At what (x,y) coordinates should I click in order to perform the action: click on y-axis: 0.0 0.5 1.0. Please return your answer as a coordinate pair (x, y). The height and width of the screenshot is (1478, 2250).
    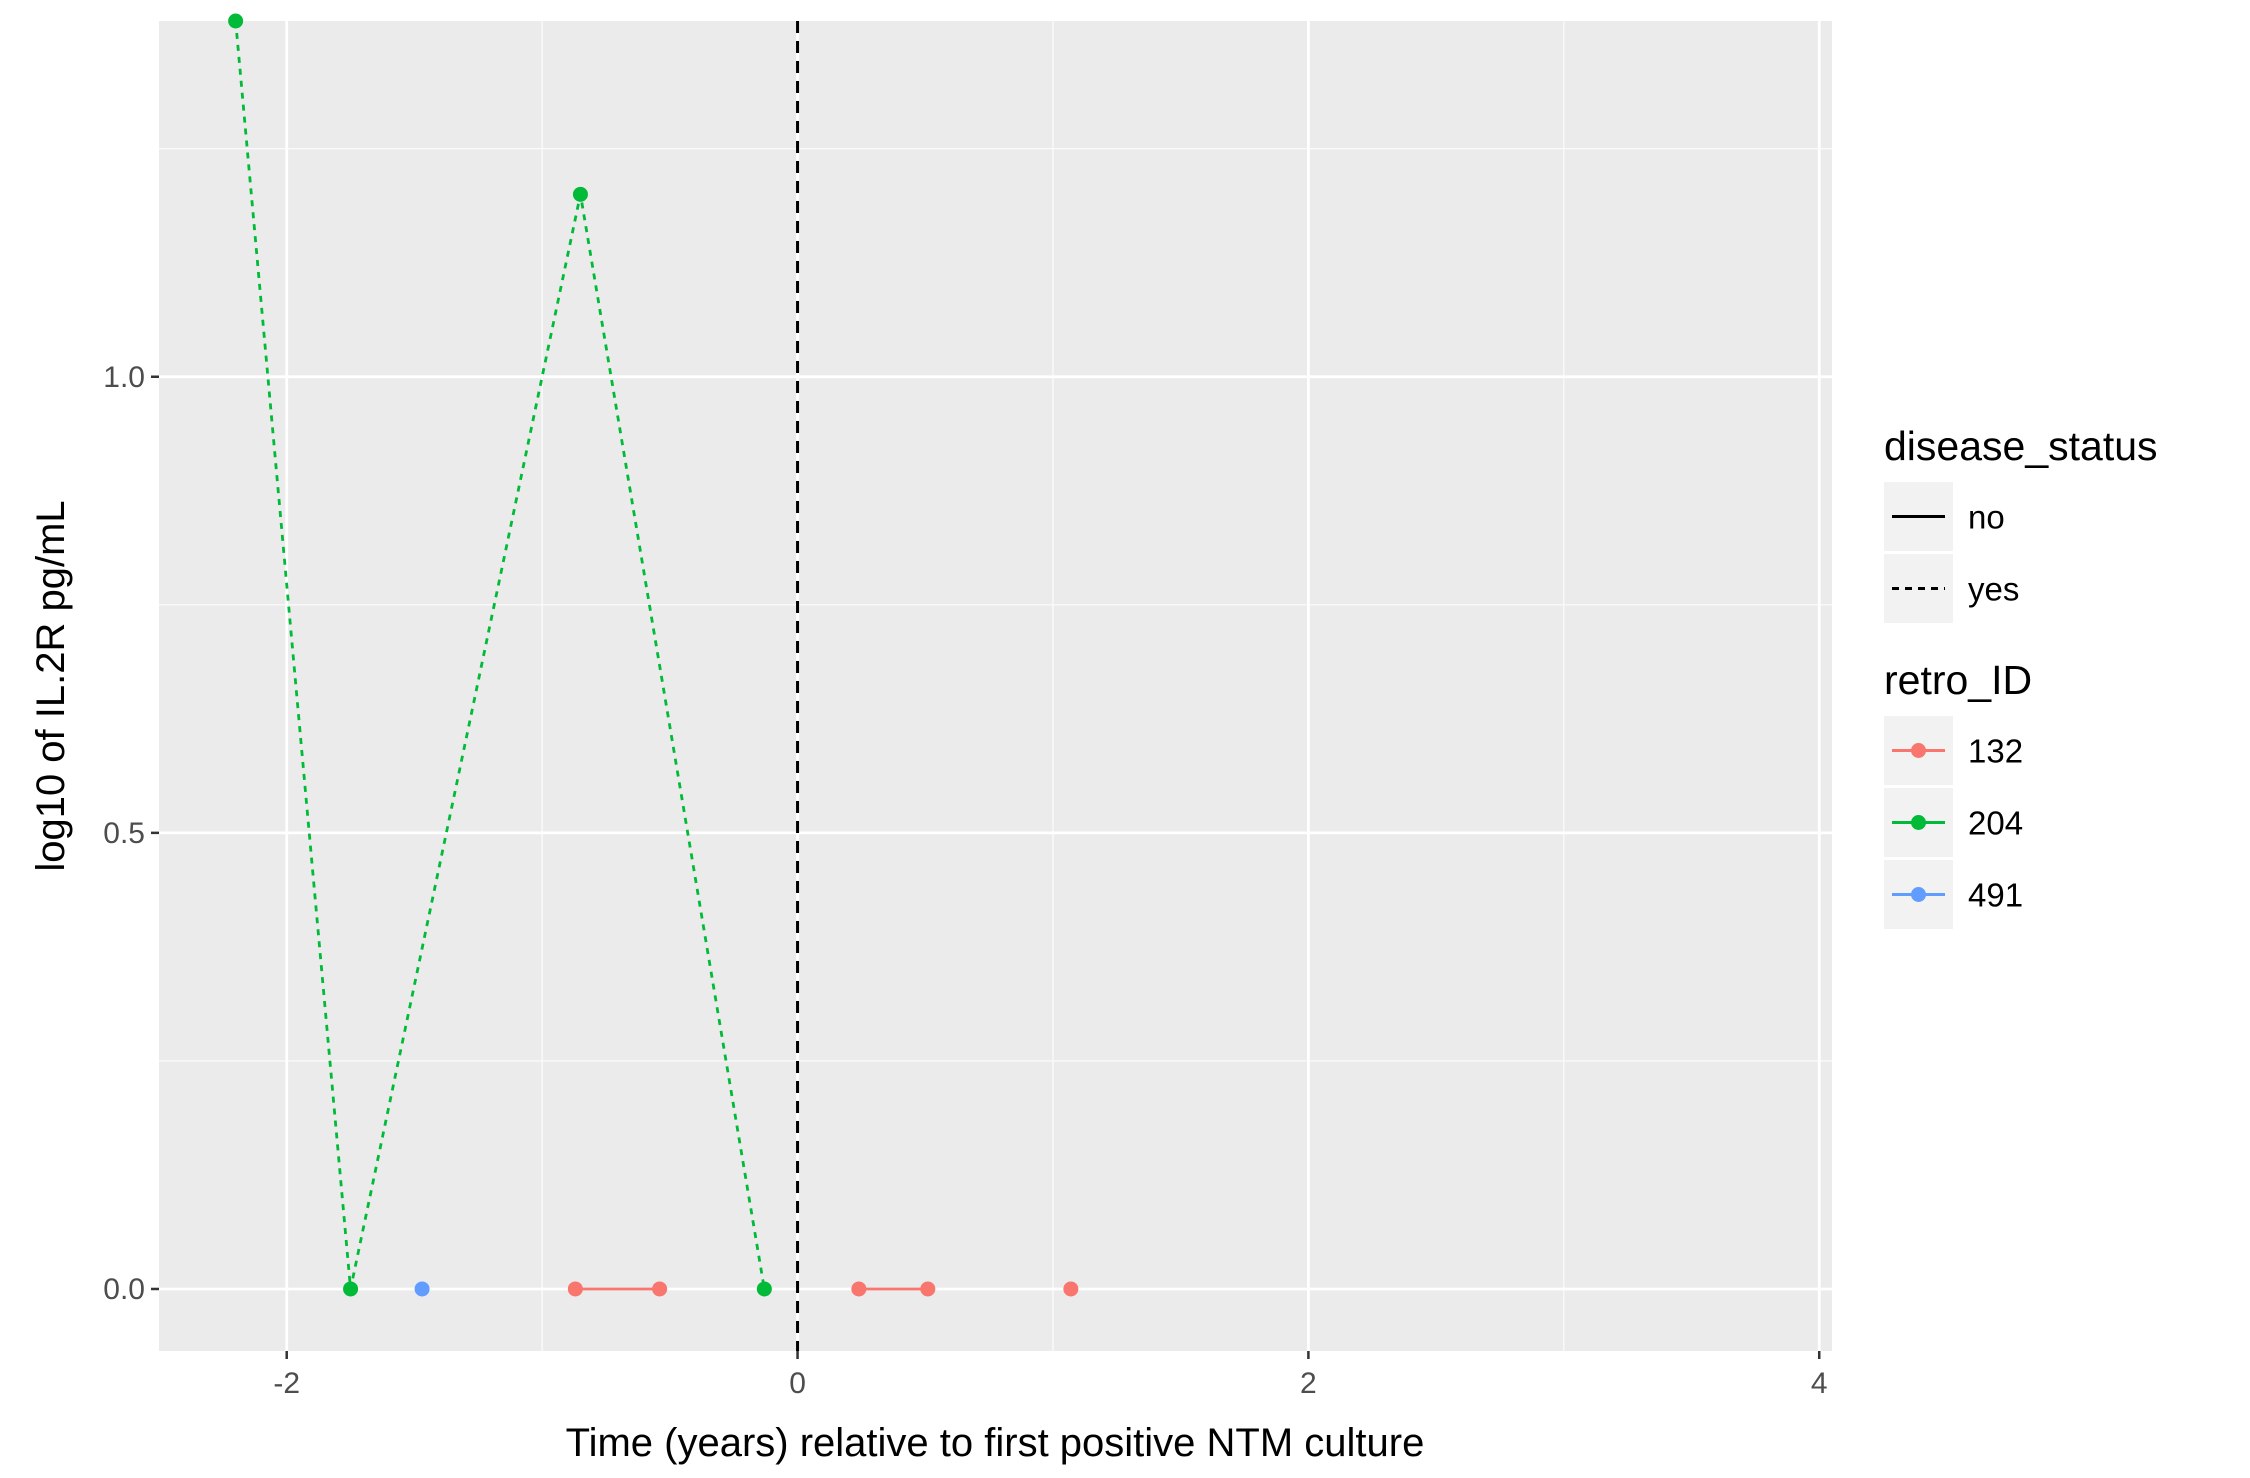
    Looking at the image, I should click on (131, 833).